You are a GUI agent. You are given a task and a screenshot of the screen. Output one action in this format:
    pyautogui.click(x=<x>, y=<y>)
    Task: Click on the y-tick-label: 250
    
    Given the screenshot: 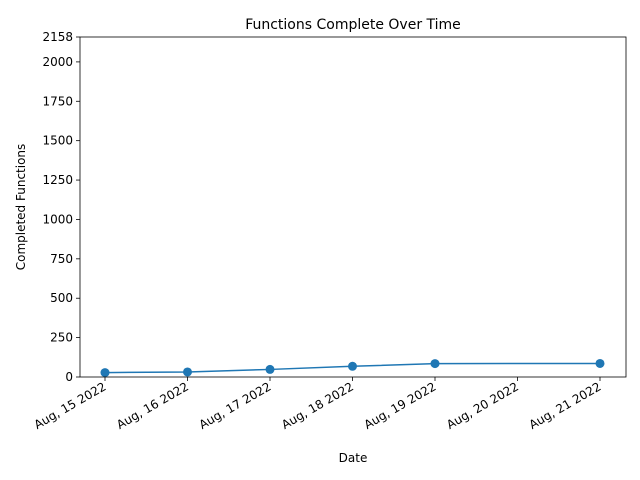 What is the action you would take?
    pyautogui.click(x=61, y=338)
    